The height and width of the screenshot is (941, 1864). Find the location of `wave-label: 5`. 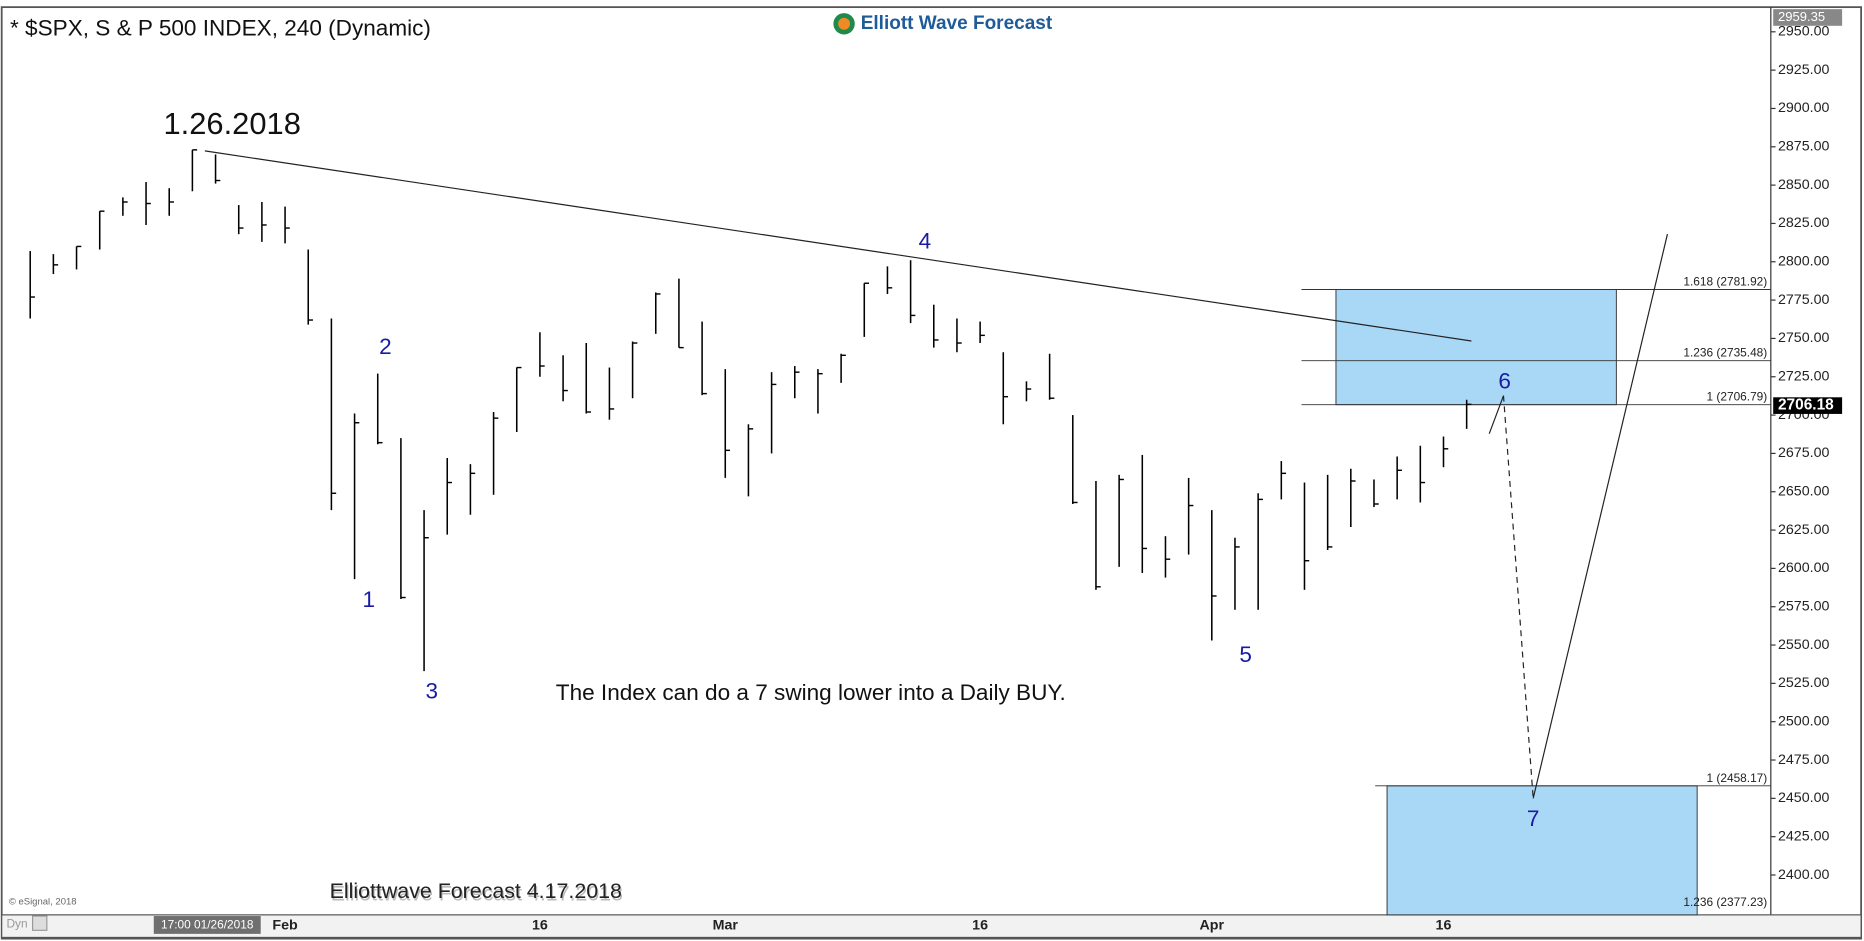

wave-label: 5 is located at coordinates (1245, 654).